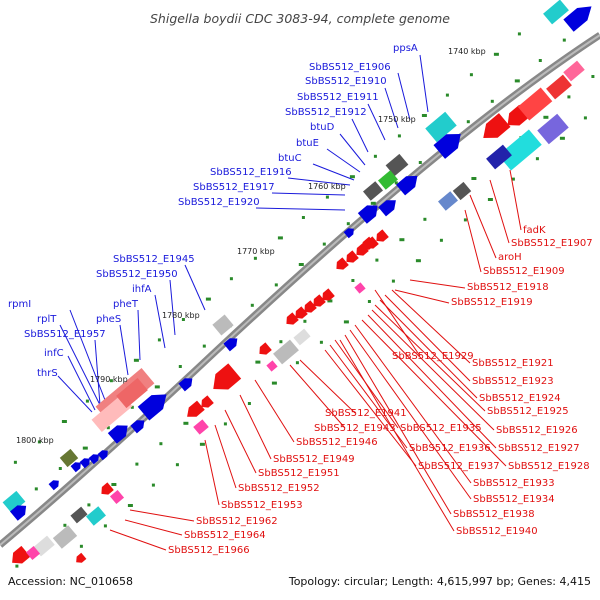 This screenshot has height=600, width=600. Describe the element at coordinates (520, 398) in the screenshot. I see `gene-label-reverse: SbBS512_E1924` at that location.